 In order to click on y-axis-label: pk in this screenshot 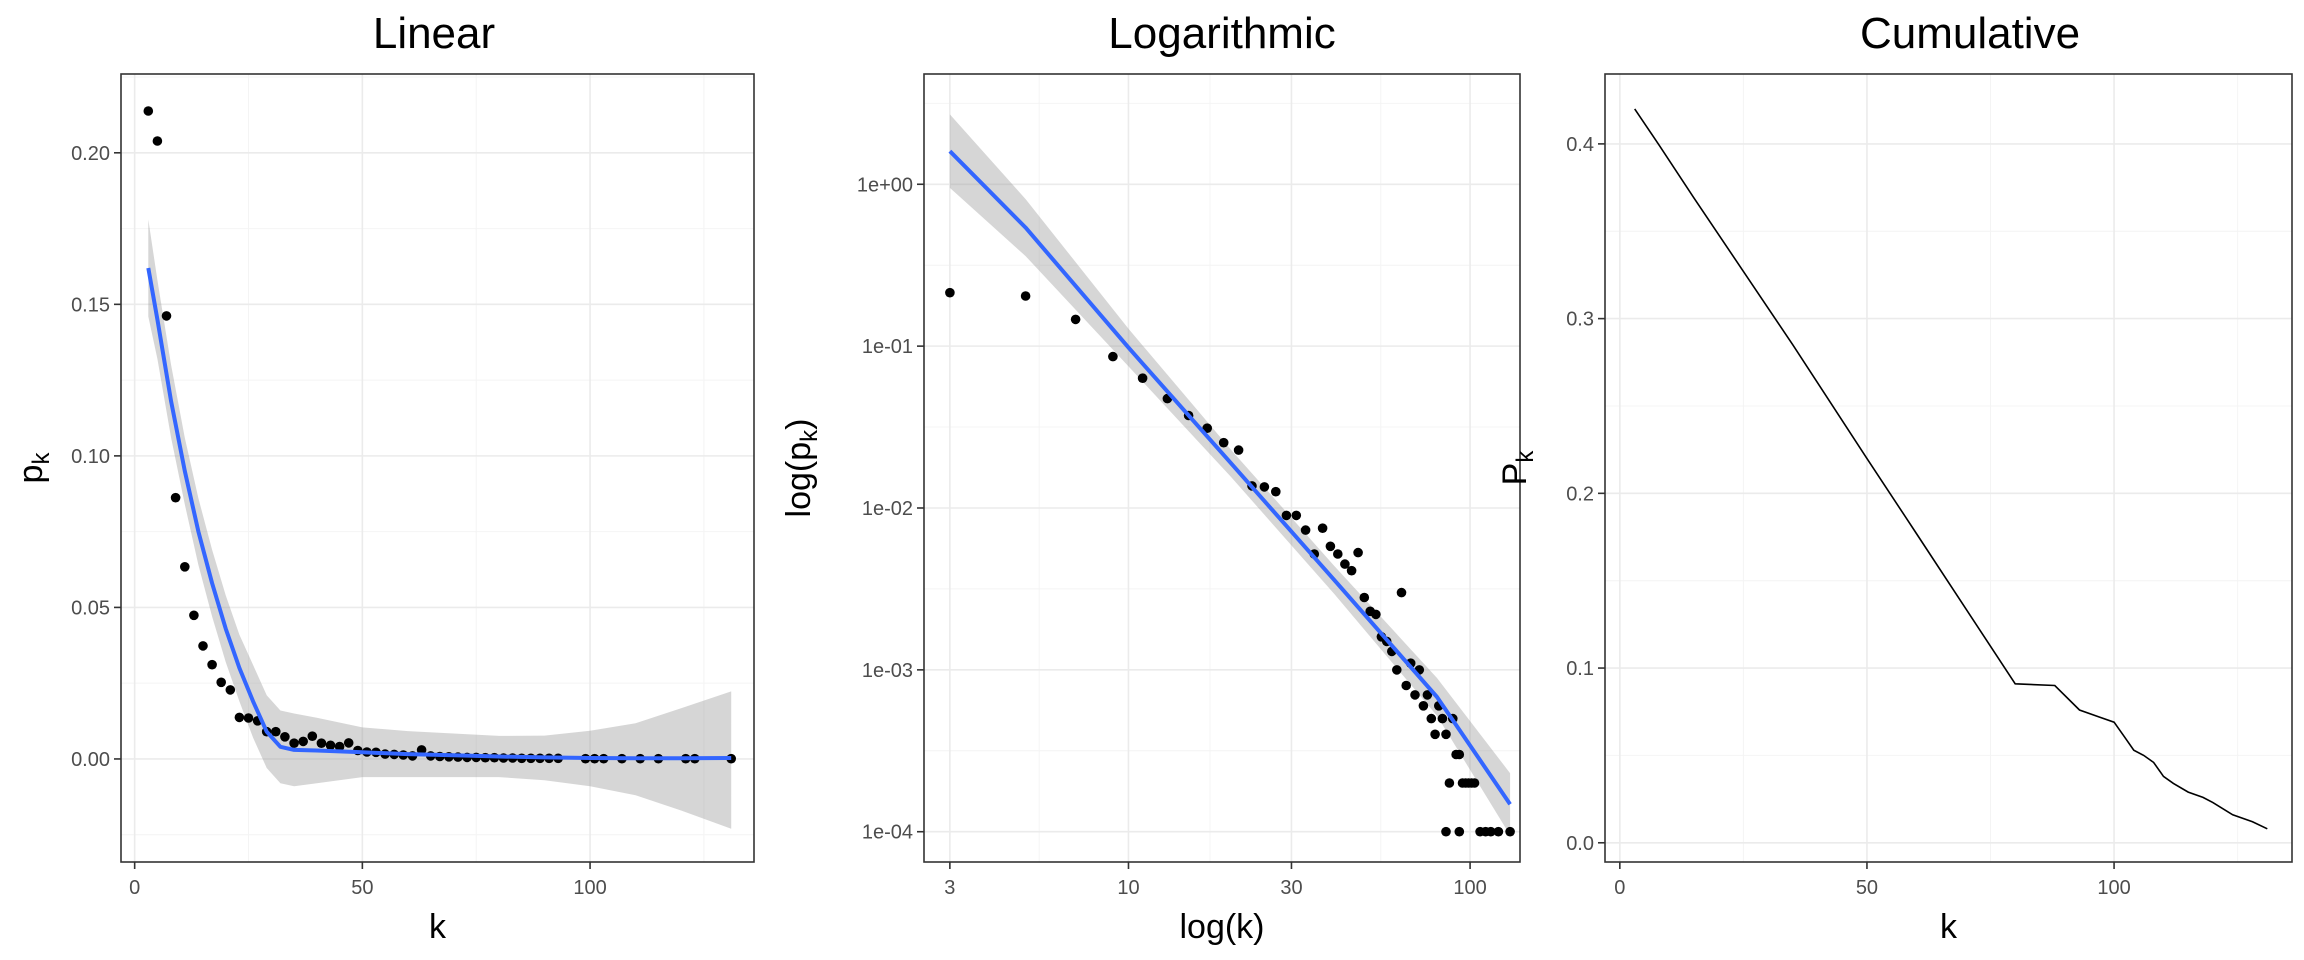, I will do `click(33, 468)`.